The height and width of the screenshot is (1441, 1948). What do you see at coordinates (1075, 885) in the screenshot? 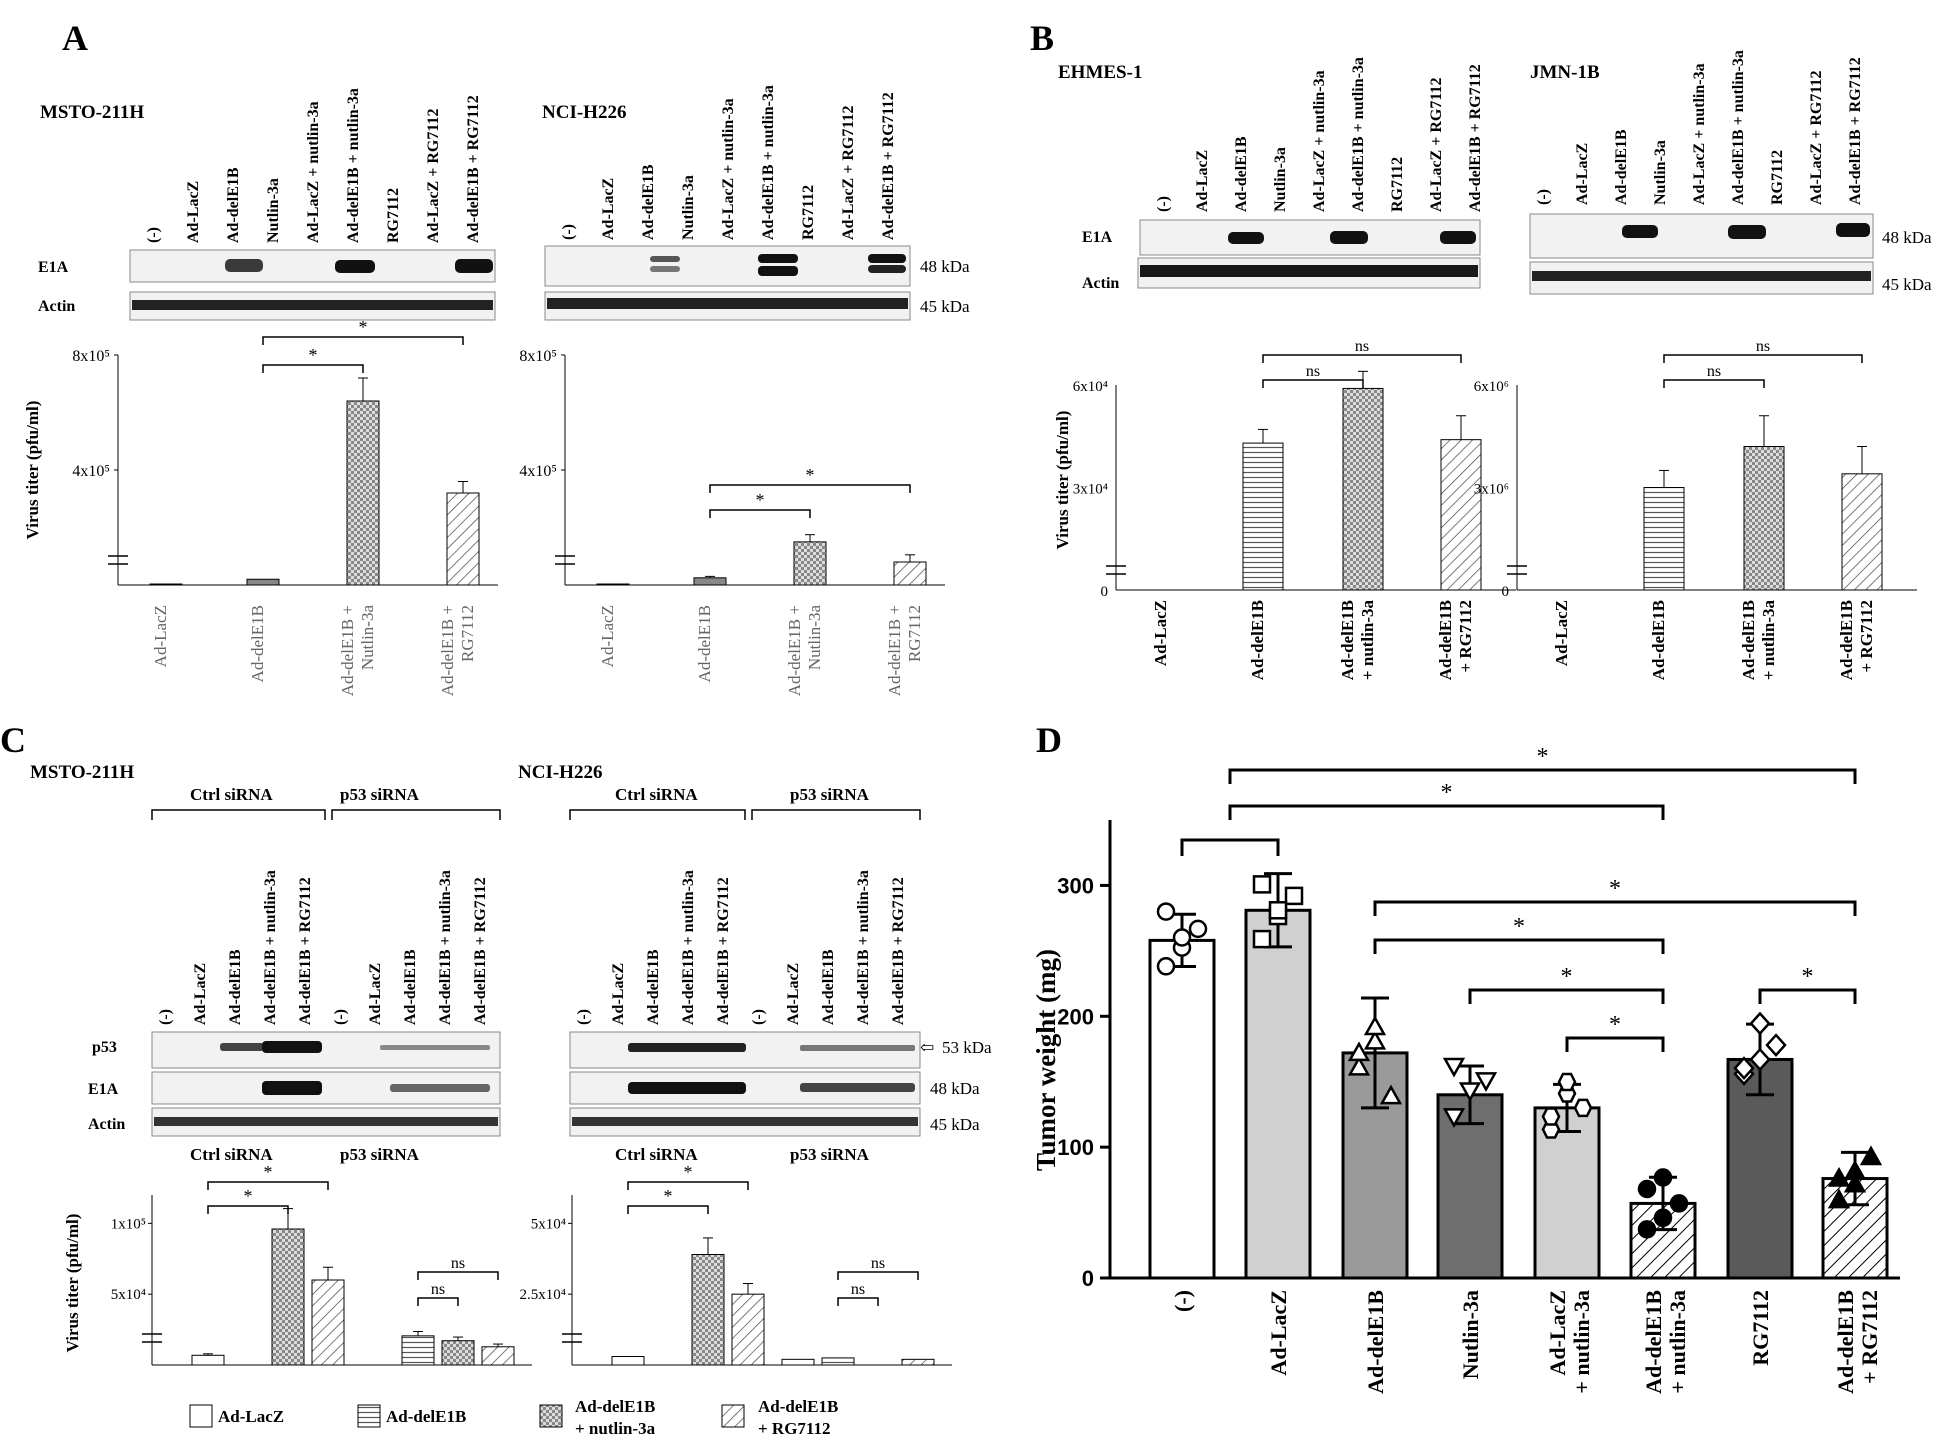
I see `ytick-label: 300` at bounding box center [1075, 885].